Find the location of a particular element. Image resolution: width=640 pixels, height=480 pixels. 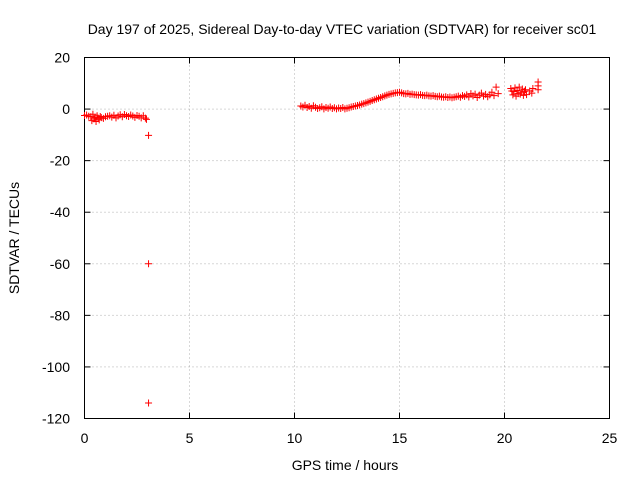

x-tick-label: 20 is located at coordinates (505, 438).